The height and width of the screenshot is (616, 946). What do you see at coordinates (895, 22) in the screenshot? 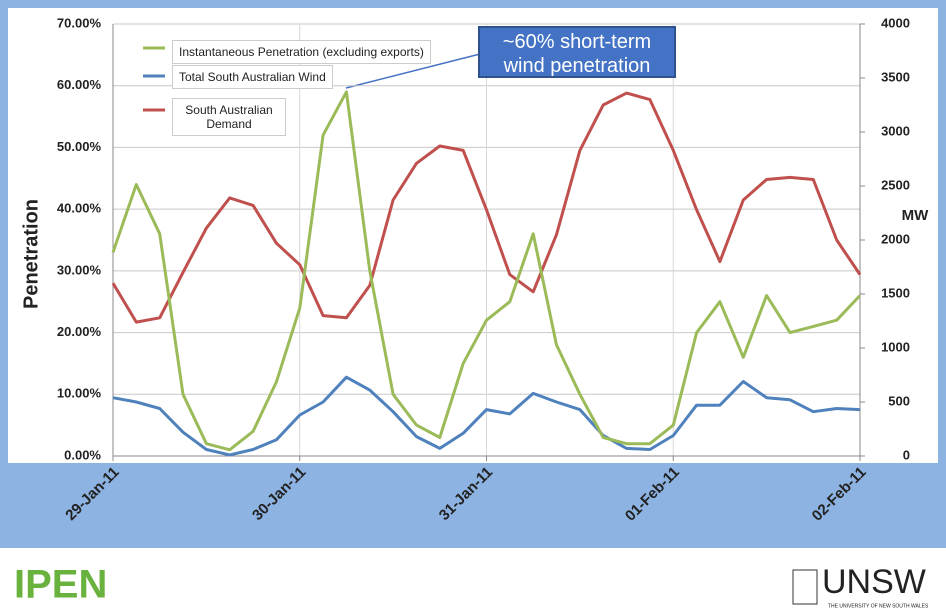
I see `y2-tick-label: 4000` at bounding box center [895, 22].